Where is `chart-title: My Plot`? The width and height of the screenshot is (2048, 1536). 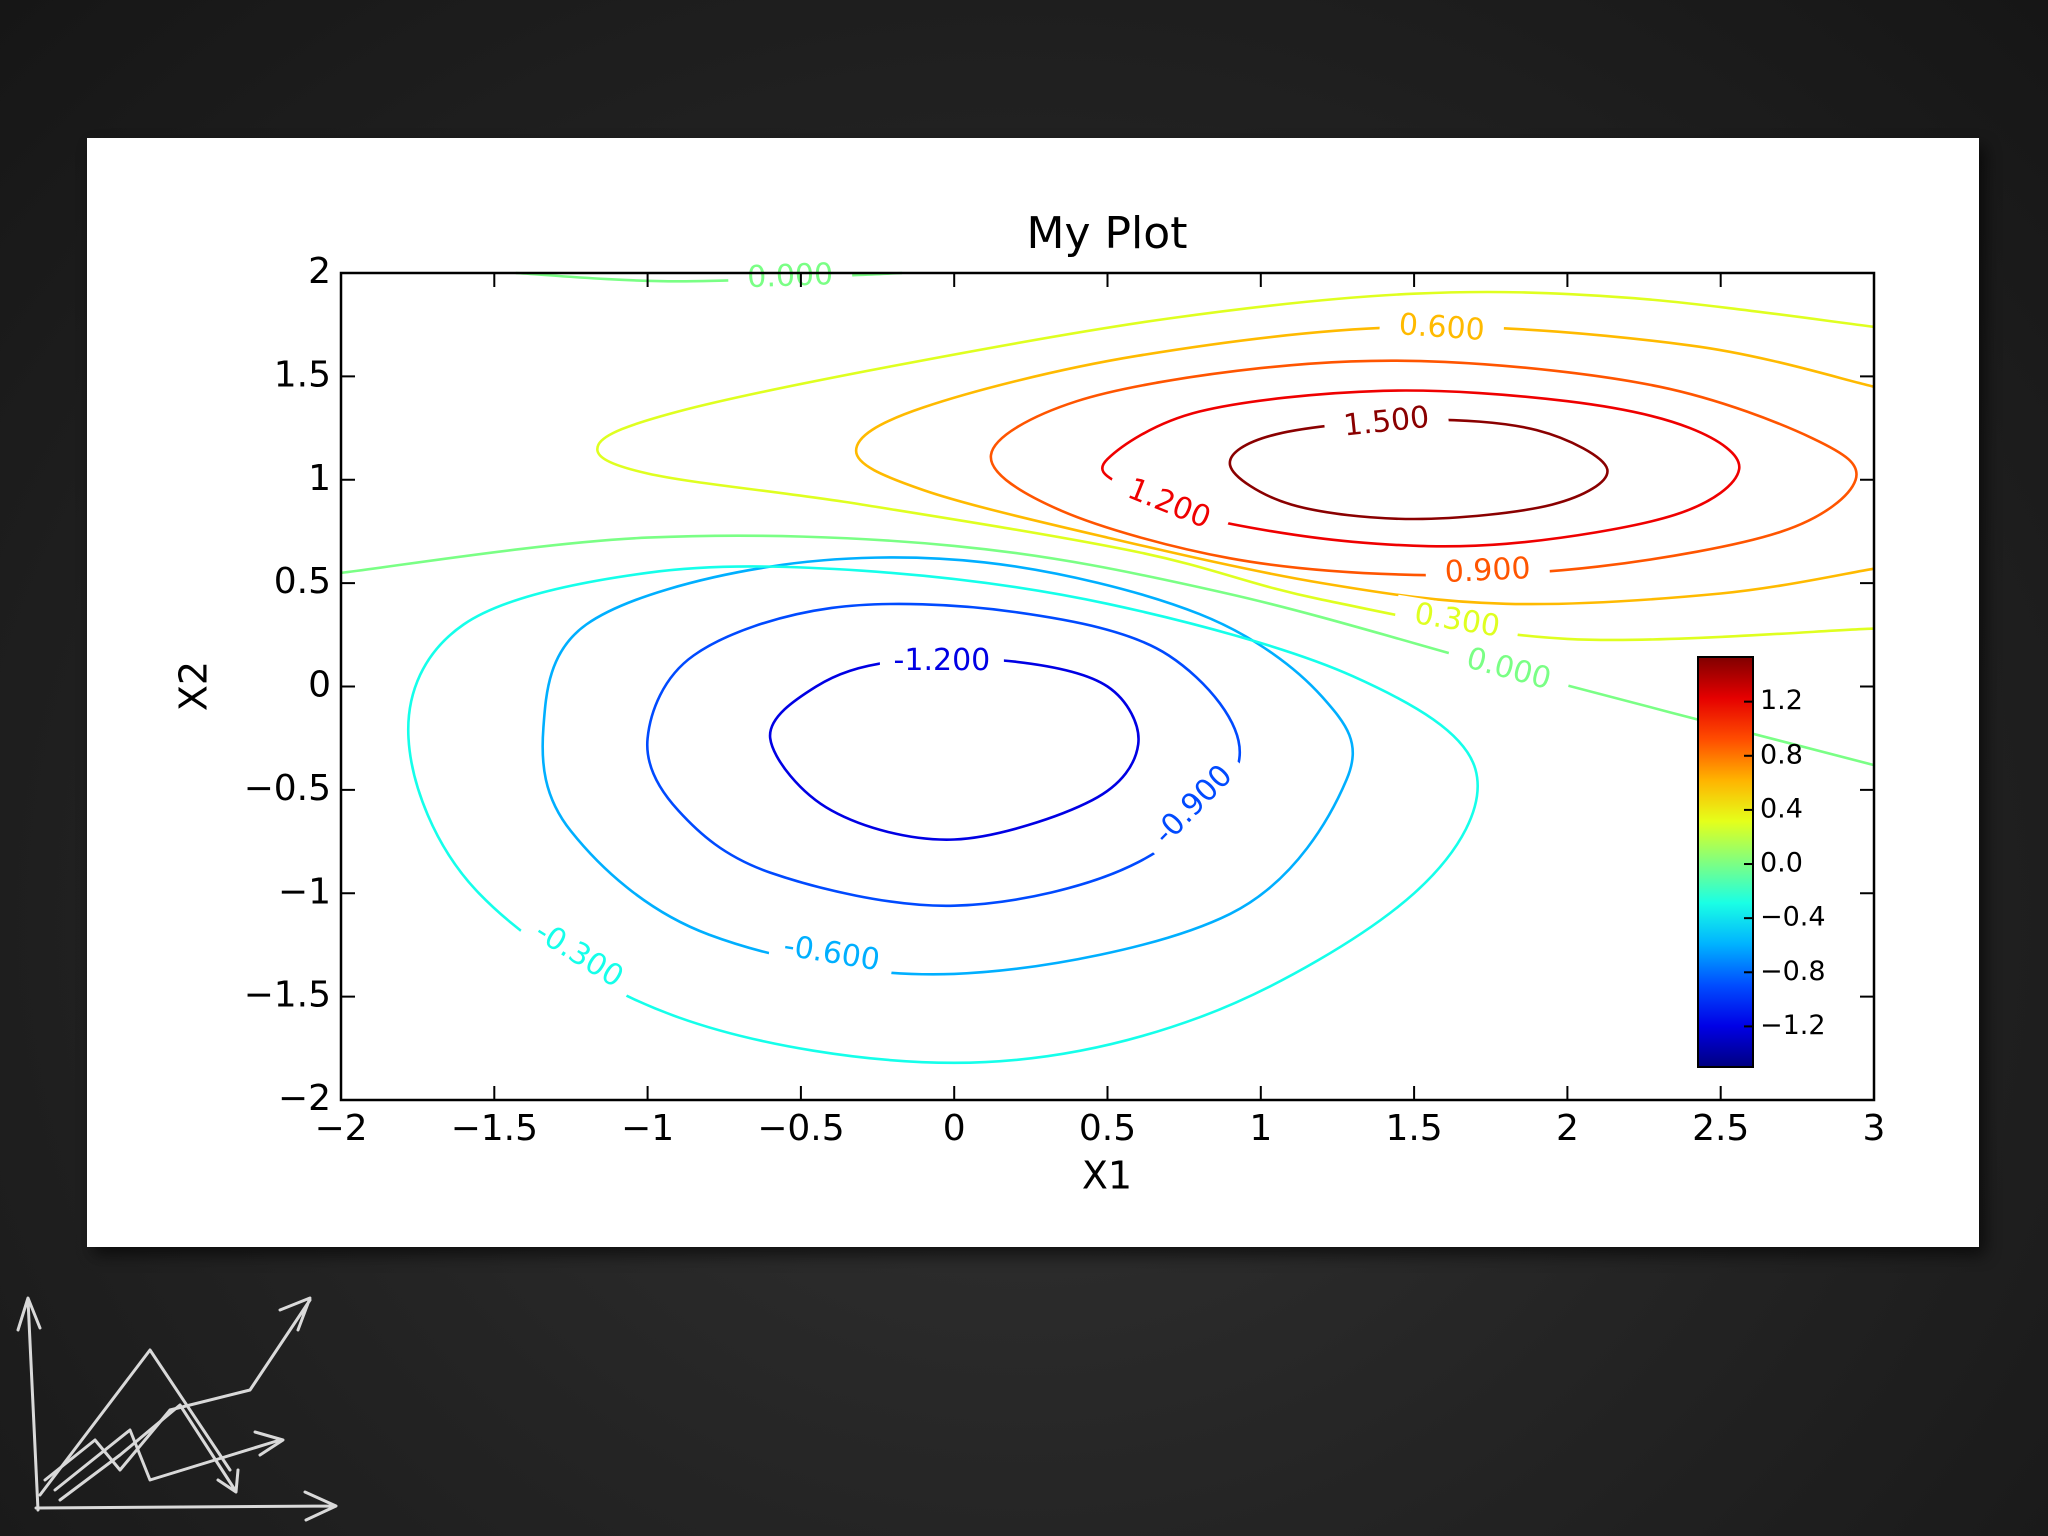
chart-title: My Plot is located at coordinates (1107, 233).